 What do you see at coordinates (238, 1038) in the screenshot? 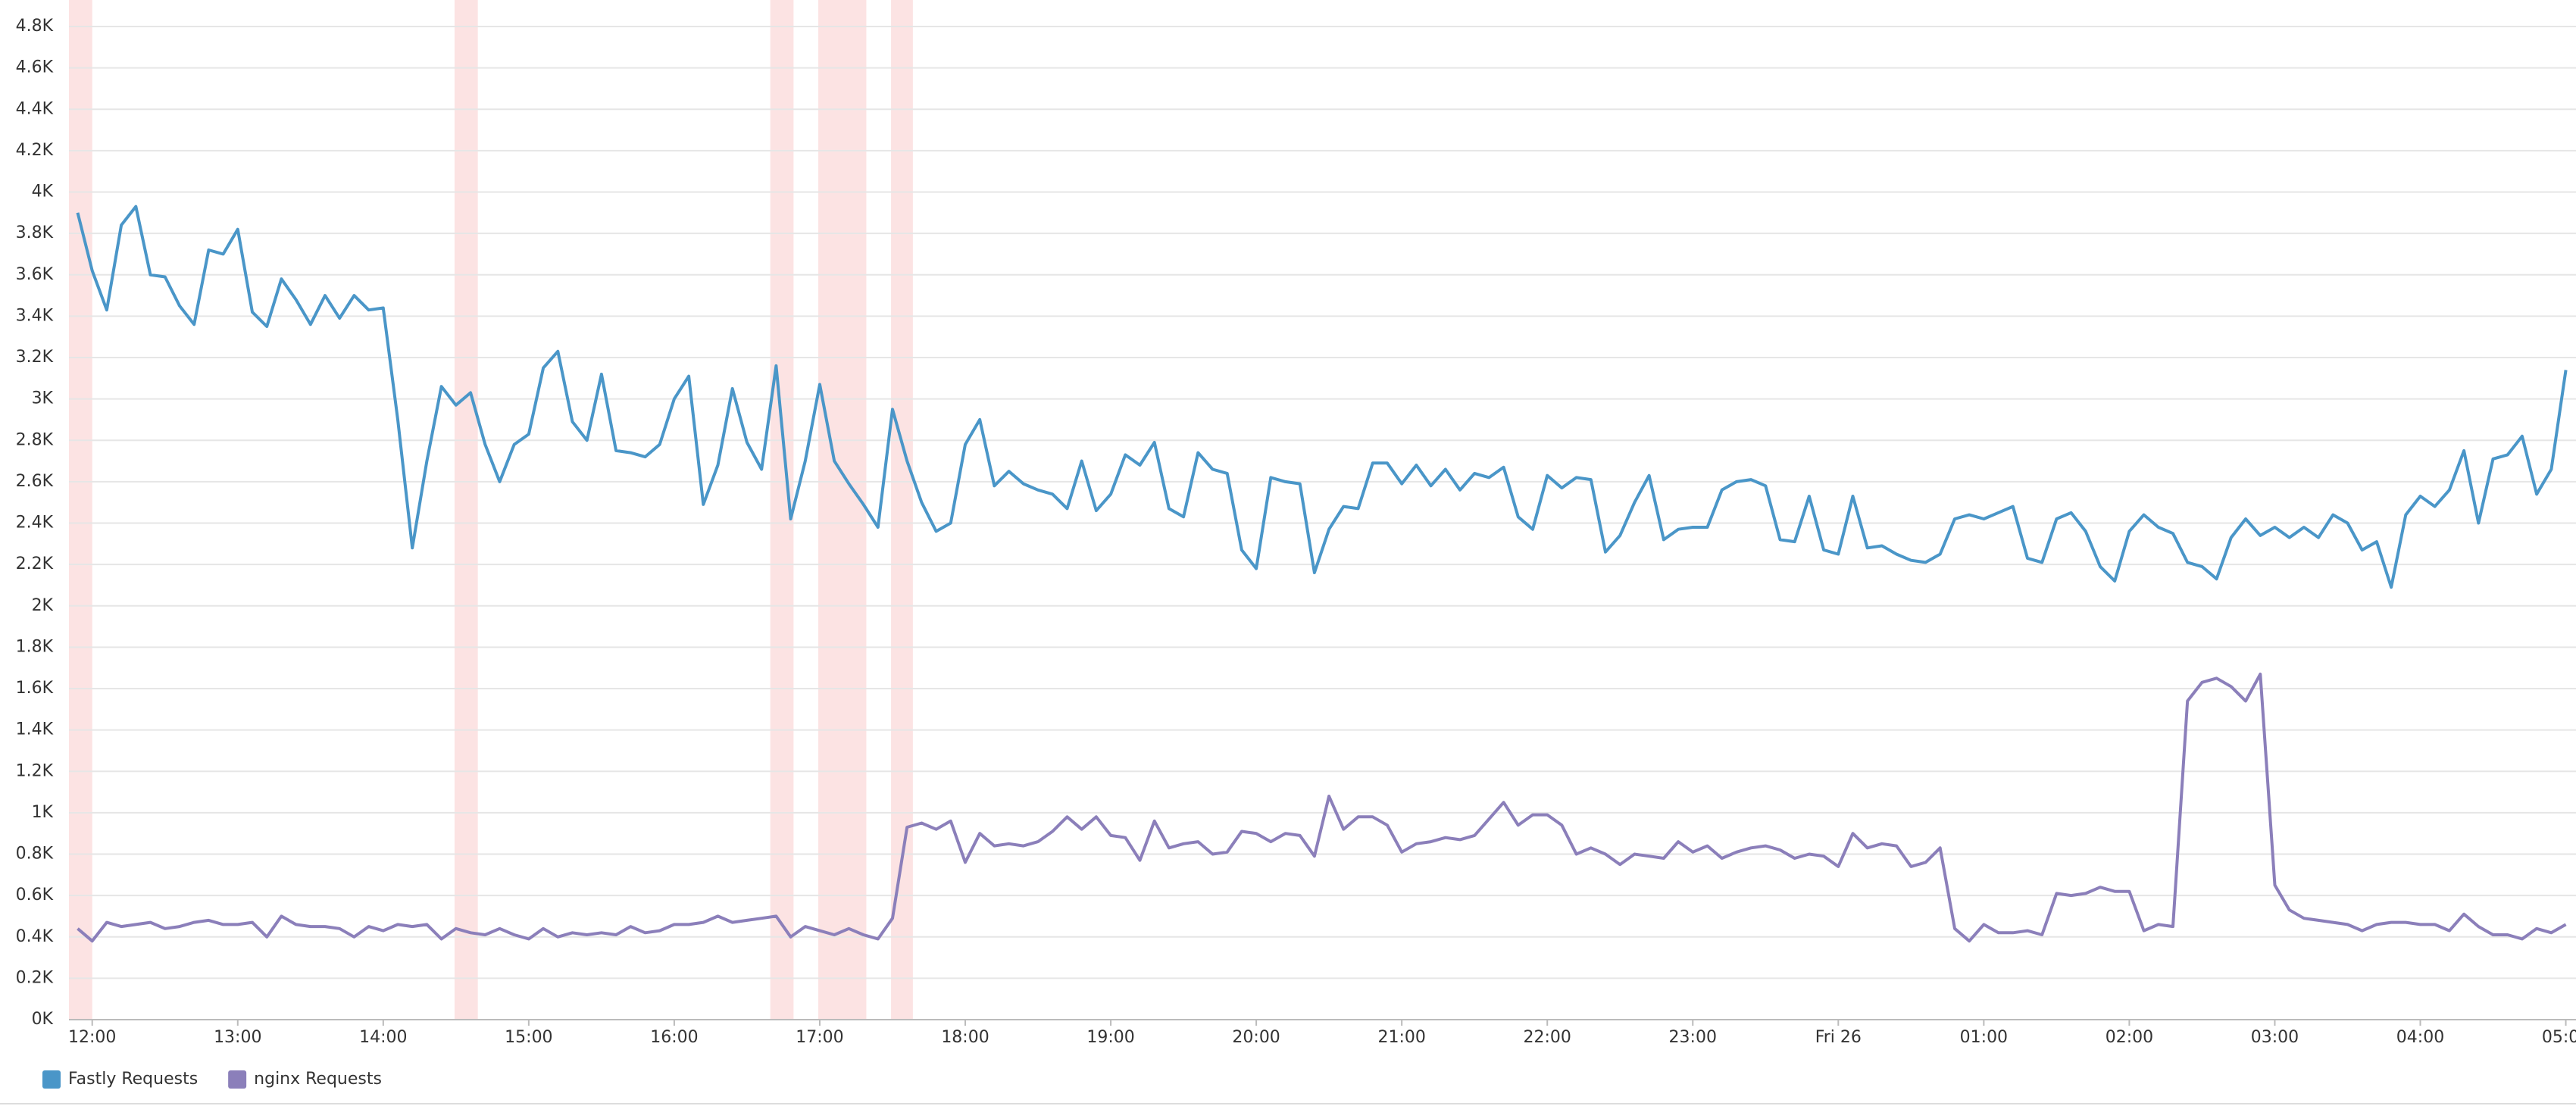
I see `x-tick-label: 13:00` at bounding box center [238, 1038].